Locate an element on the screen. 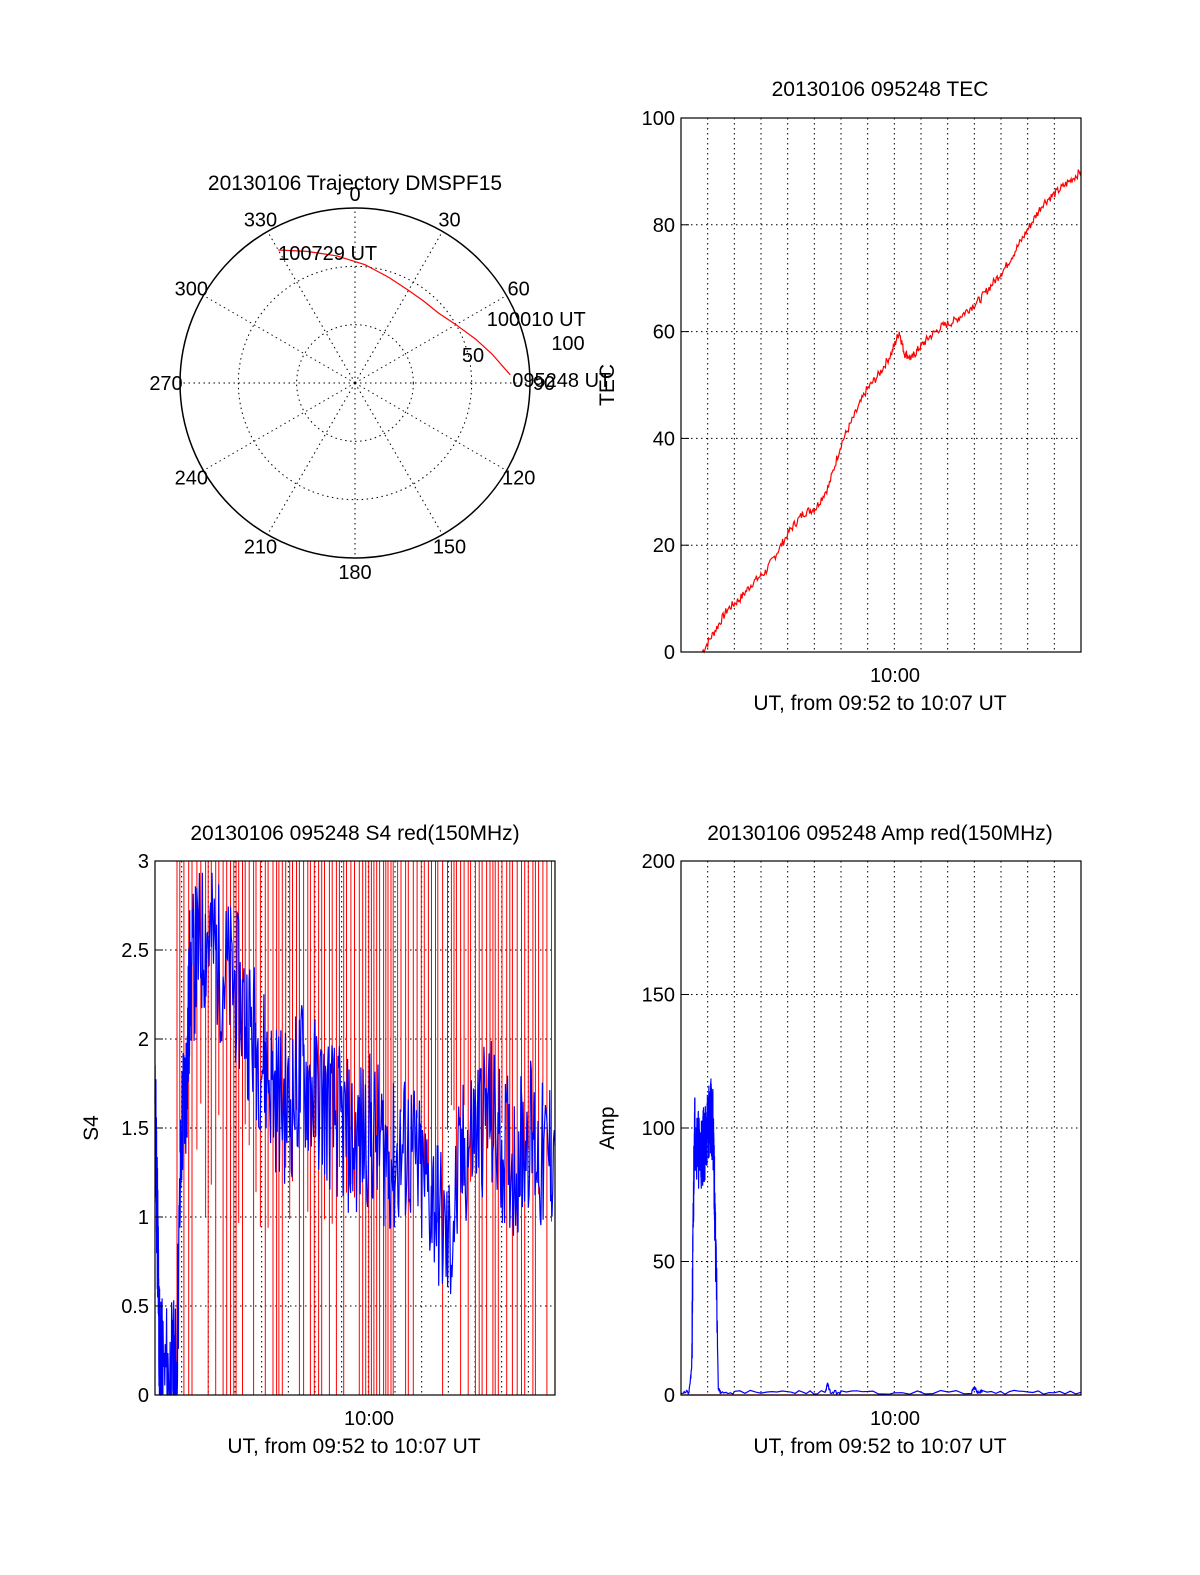  polar-angle-labels: 0 30 60 90 120 150 180 210 240 270 300 330 is located at coordinates (352, 384).